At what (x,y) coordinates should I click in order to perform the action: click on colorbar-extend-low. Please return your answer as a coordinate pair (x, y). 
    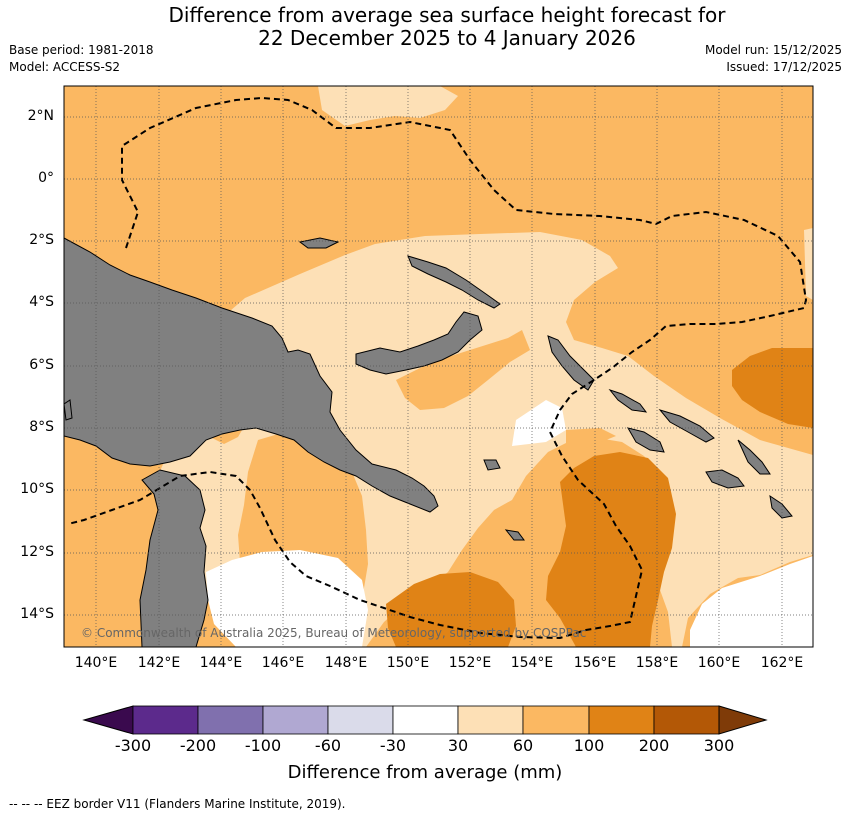
    Looking at the image, I should click on (108, 720).